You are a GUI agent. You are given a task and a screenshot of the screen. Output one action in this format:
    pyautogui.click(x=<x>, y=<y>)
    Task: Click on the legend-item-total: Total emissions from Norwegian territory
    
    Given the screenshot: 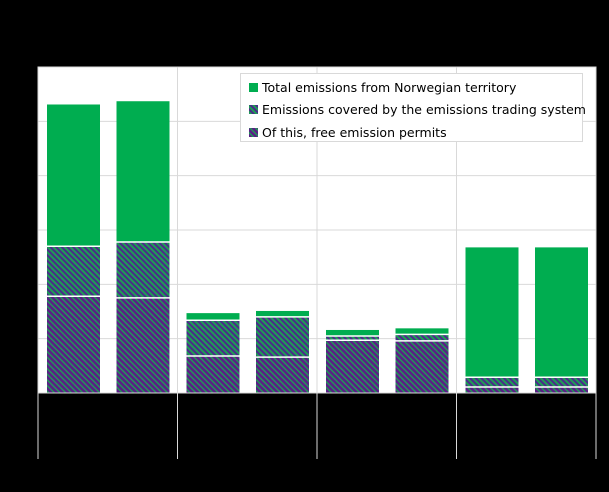 What is the action you would take?
    pyautogui.click(x=415, y=87)
    